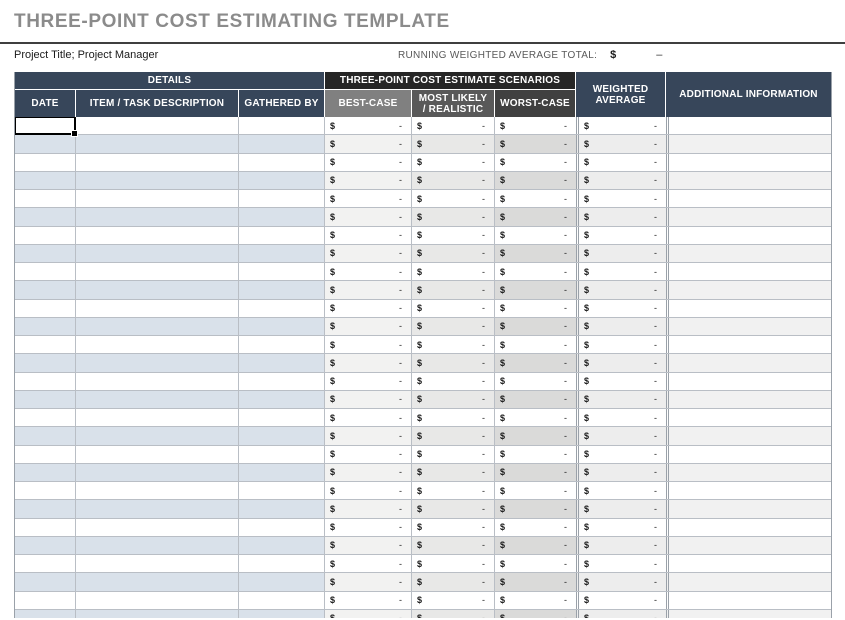  What do you see at coordinates (659, 55) in the screenshot?
I see `running-total-value: –` at bounding box center [659, 55].